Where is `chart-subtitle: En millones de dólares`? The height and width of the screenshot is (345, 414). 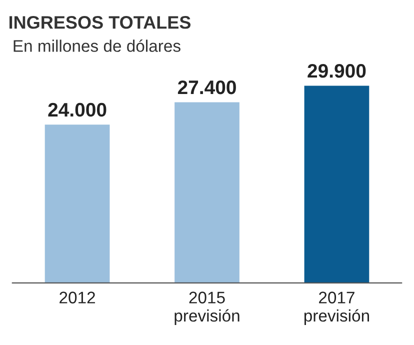 chart-subtitle: En millones de dólares is located at coordinates (97, 45).